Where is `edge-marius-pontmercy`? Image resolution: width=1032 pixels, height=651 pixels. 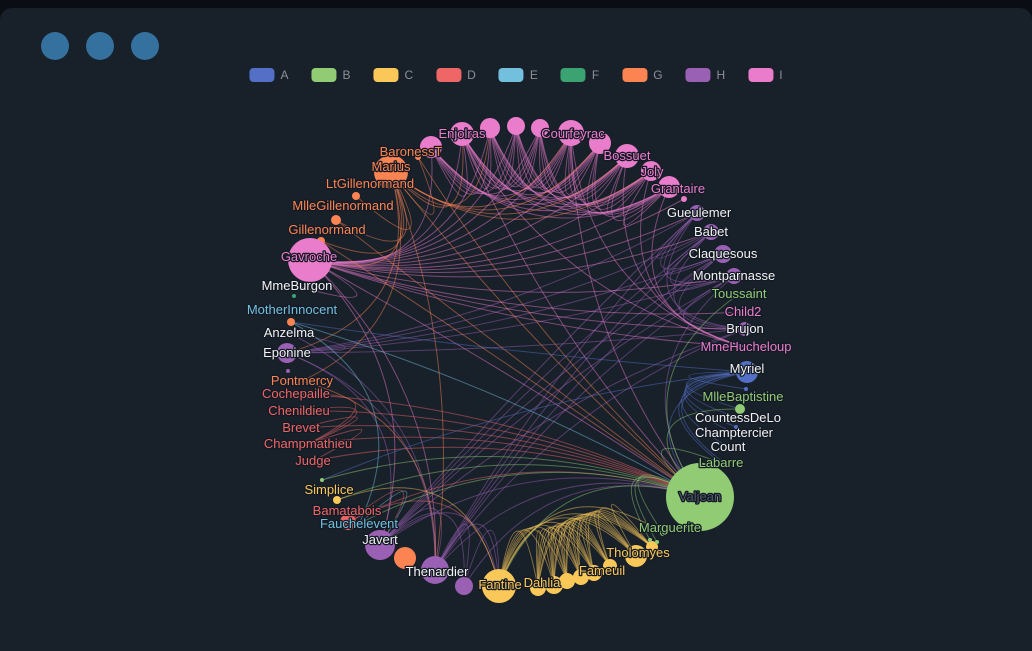
edge-marius-pontmercy is located at coordinates (351, 276).